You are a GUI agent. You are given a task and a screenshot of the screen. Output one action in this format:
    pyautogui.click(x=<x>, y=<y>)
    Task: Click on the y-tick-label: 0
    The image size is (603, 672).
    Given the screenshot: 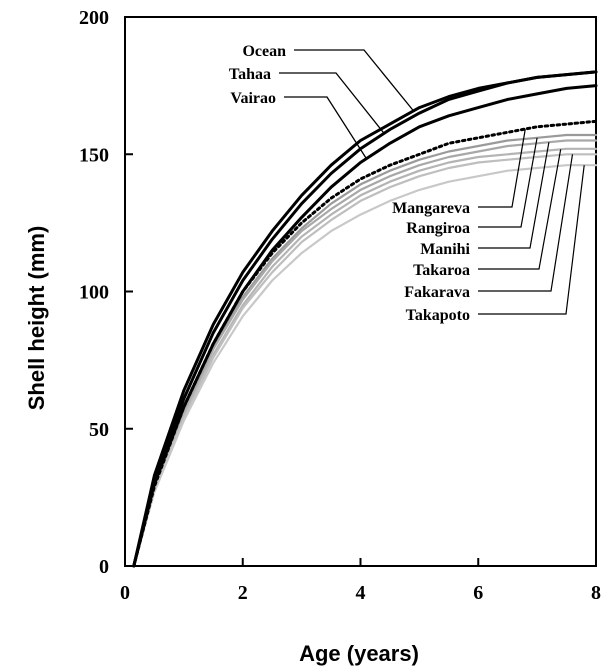 What is the action you would take?
    pyautogui.click(x=104, y=567)
    